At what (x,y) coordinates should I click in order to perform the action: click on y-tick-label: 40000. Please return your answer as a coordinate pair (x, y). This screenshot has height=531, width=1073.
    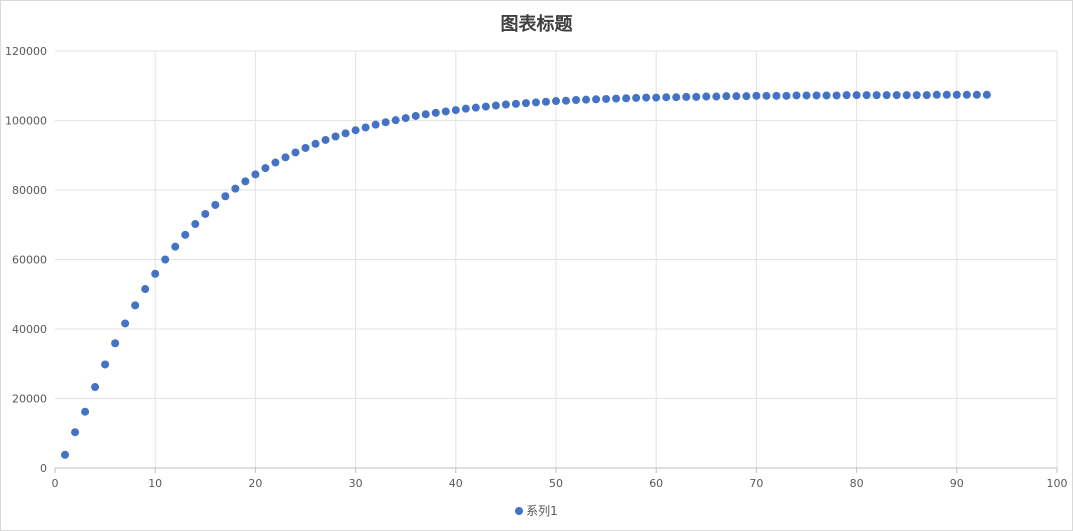
    Looking at the image, I should click on (29, 329).